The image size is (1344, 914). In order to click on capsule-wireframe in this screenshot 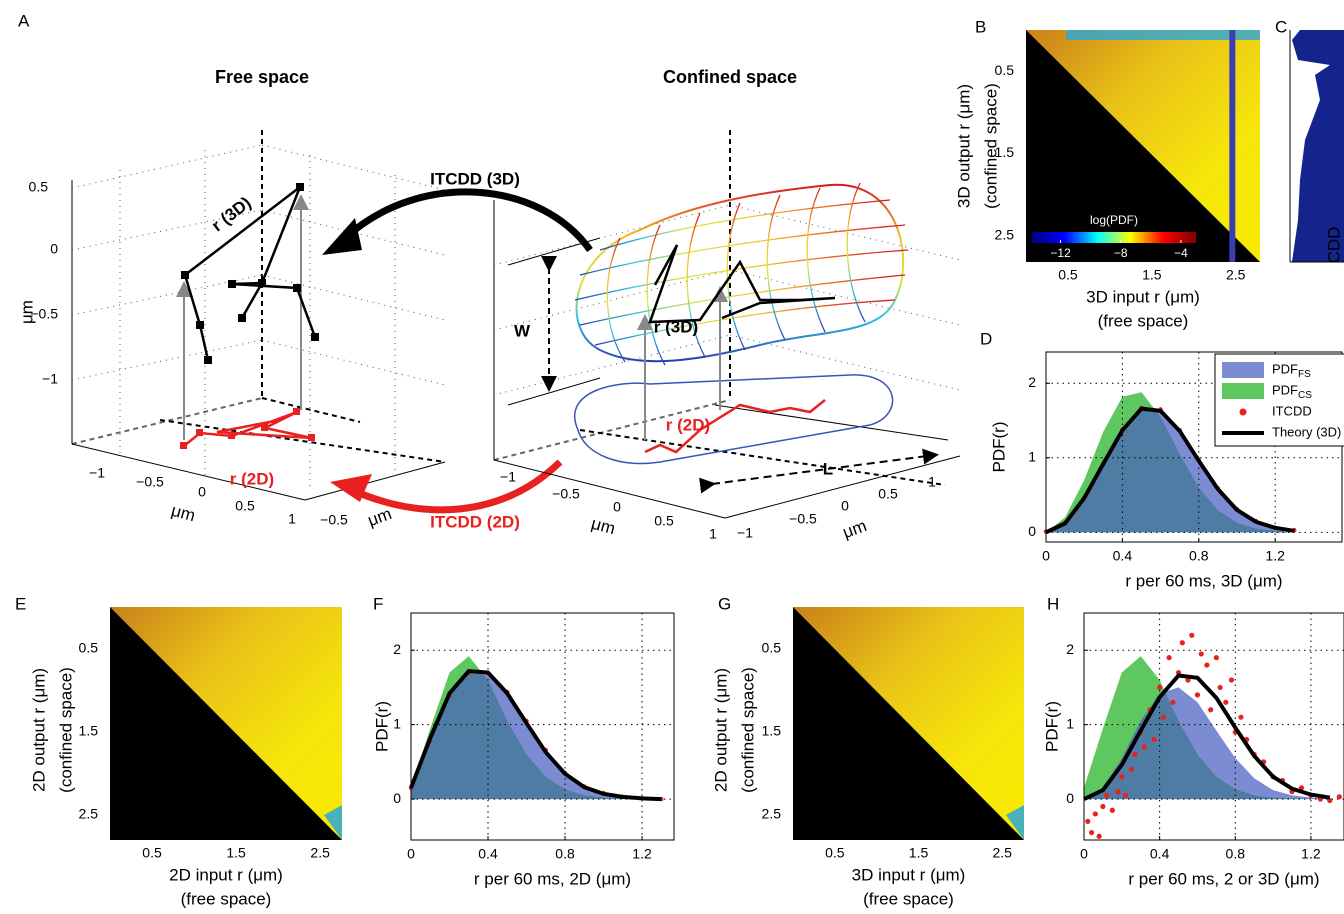, I will do `click(741, 274)`.